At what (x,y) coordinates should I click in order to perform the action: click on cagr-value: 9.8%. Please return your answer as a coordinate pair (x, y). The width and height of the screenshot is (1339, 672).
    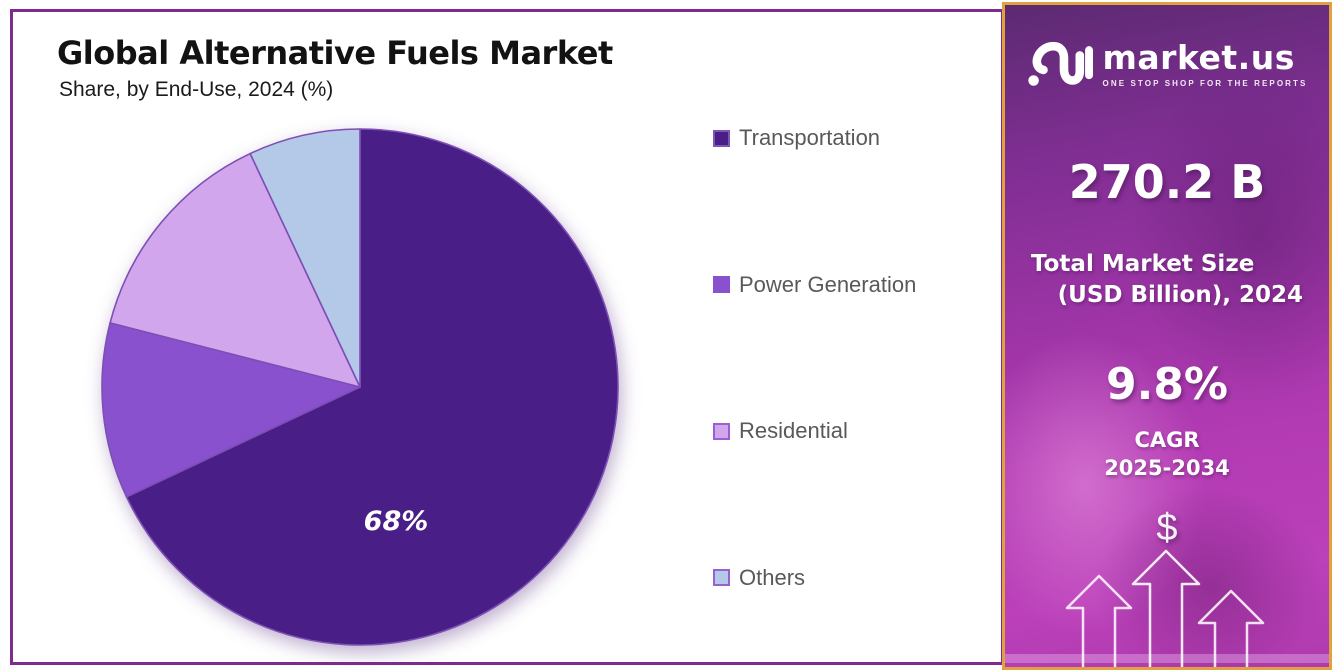
    Looking at the image, I should click on (1167, 385).